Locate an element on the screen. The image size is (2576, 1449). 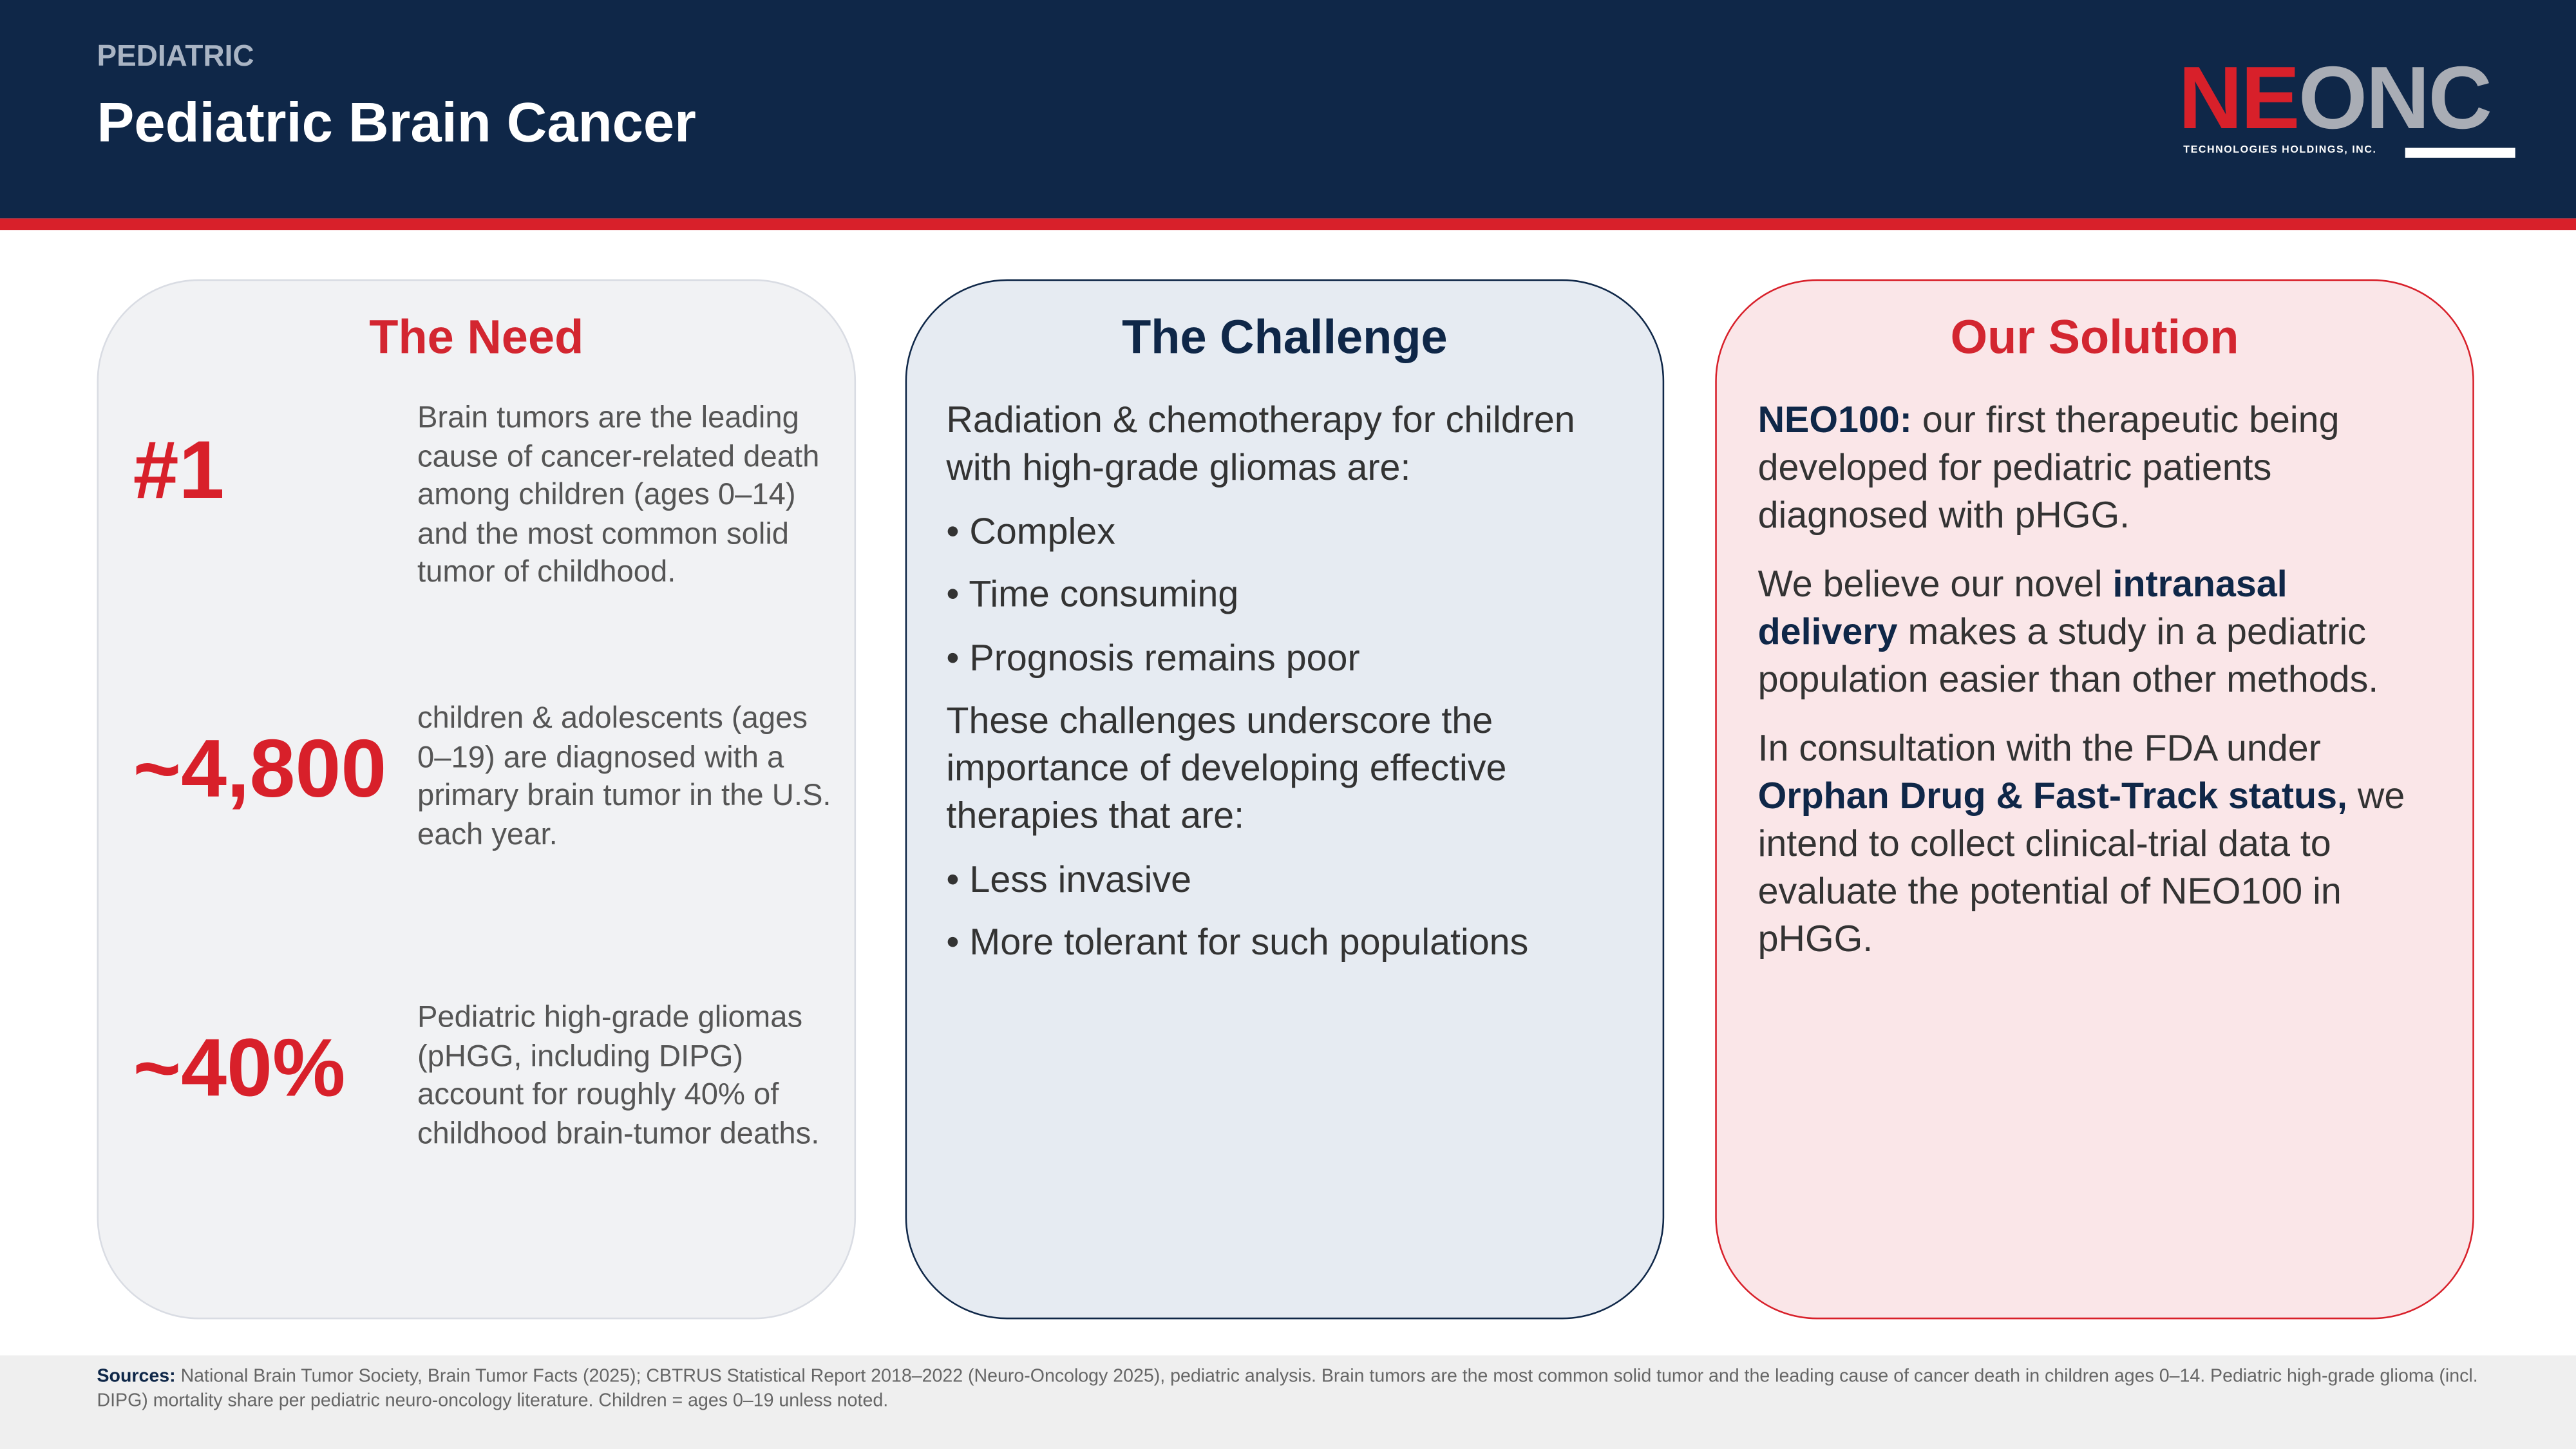
slide-title: Pediatric Brain Cancer is located at coordinates (397, 123).